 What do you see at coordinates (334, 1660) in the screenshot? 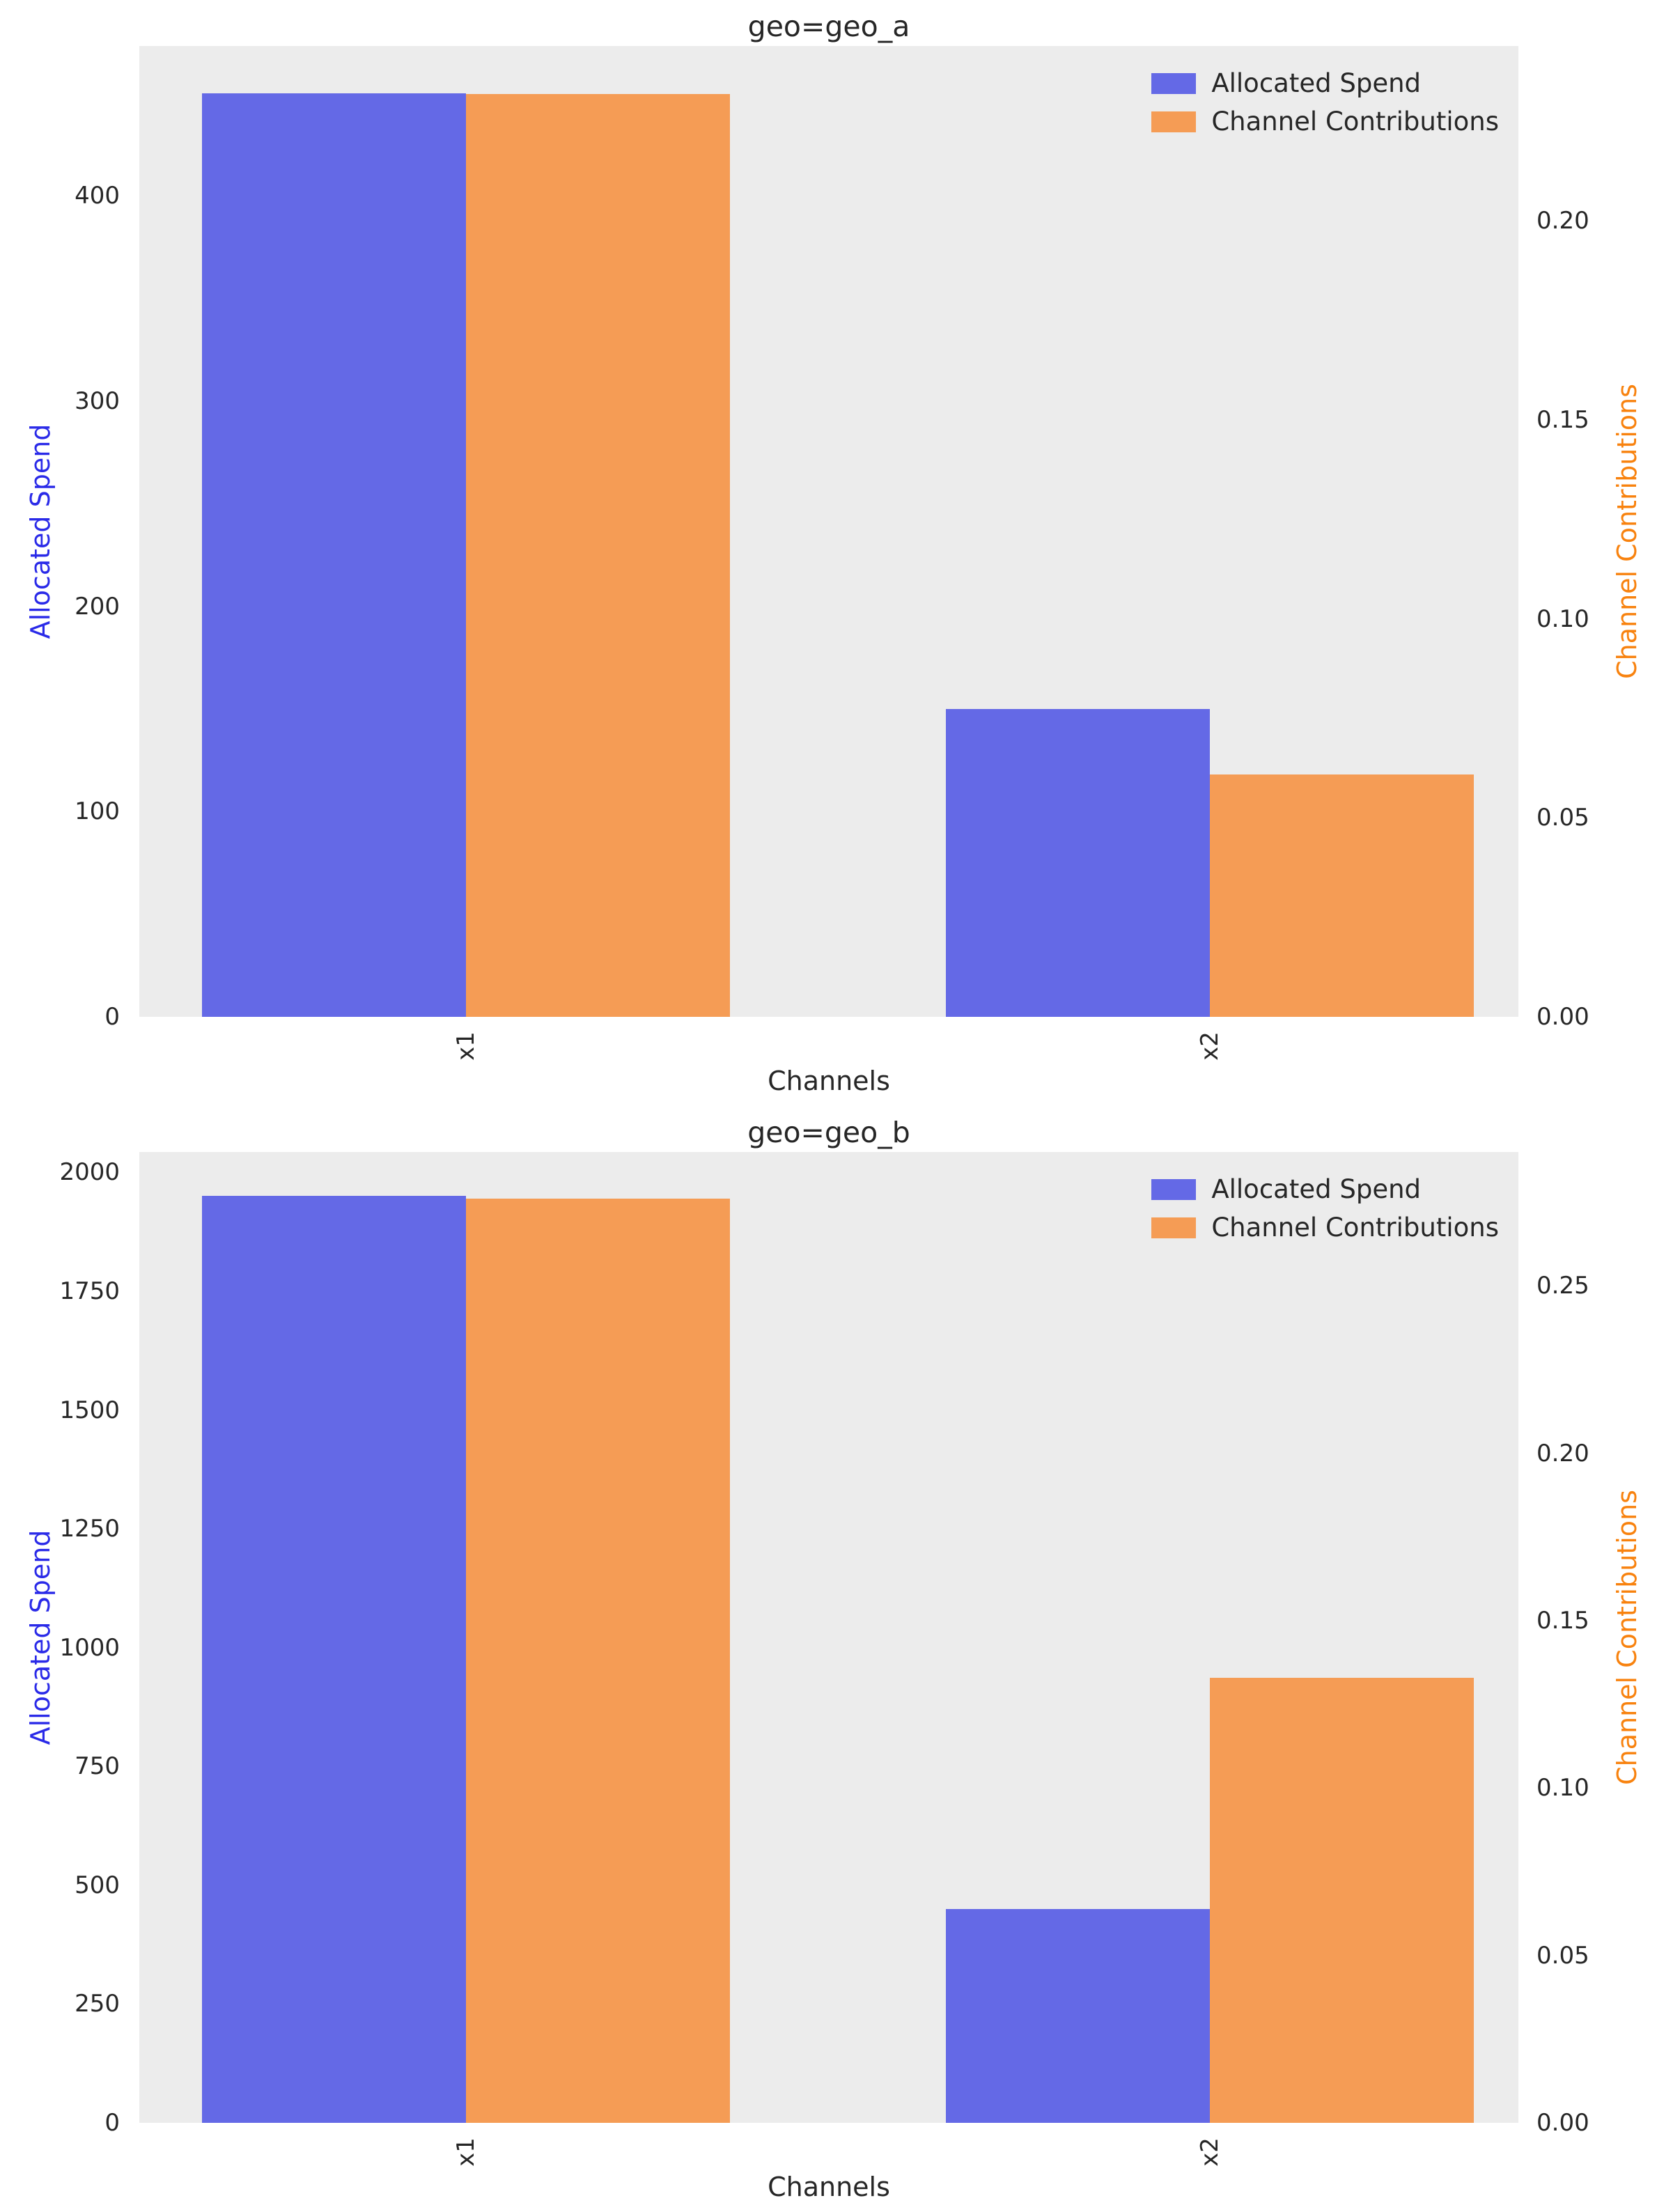
I see `bar-geo-geo-b-x1-allocated-spend` at bounding box center [334, 1660].